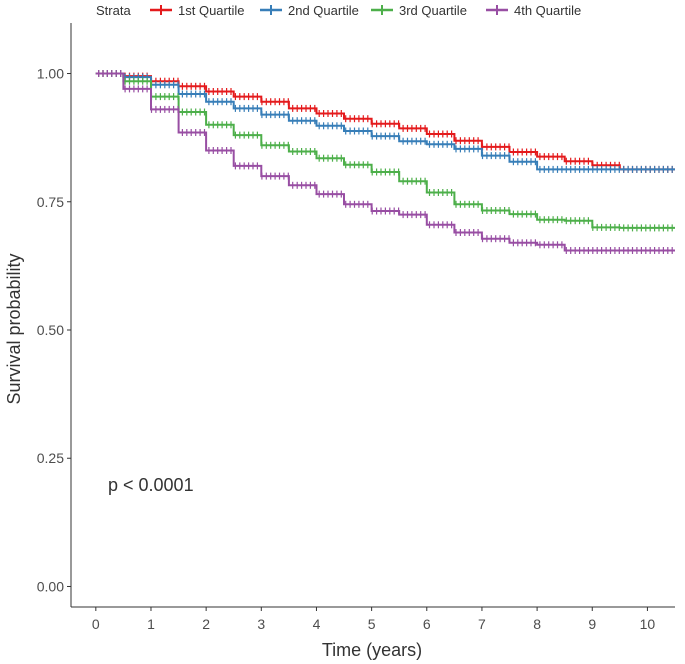 This screenshot has height=664, width=685. What do you see at coordinates (323, 10) in the screenshot?
I see `legend-label: 2nd Quartile` at bounding box center [323, 10].